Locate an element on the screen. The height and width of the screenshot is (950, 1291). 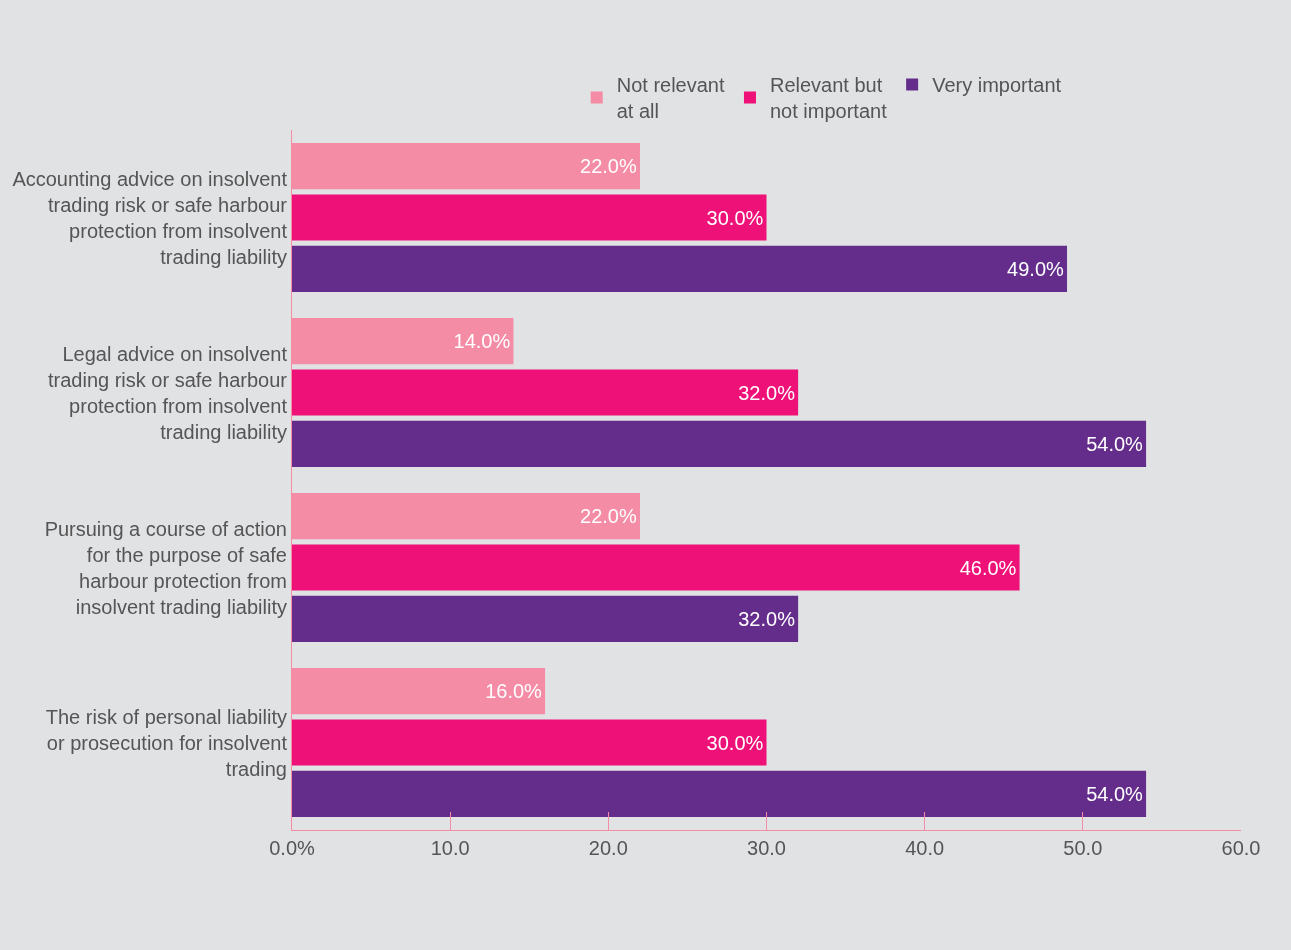
data-label: 49.0% is located at coordinates (1036, 268).